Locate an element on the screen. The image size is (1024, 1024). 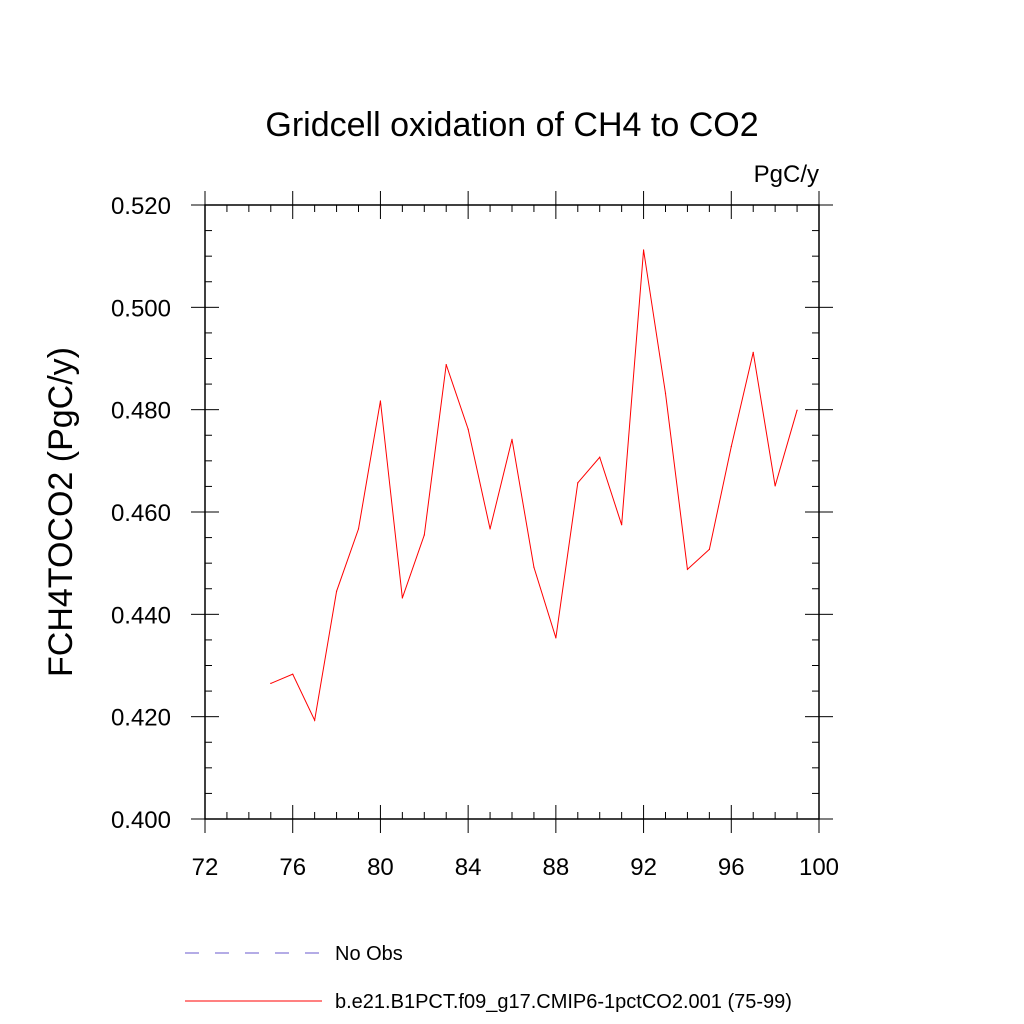
x-tick-label: 96 is located at coordinates (731, 867).